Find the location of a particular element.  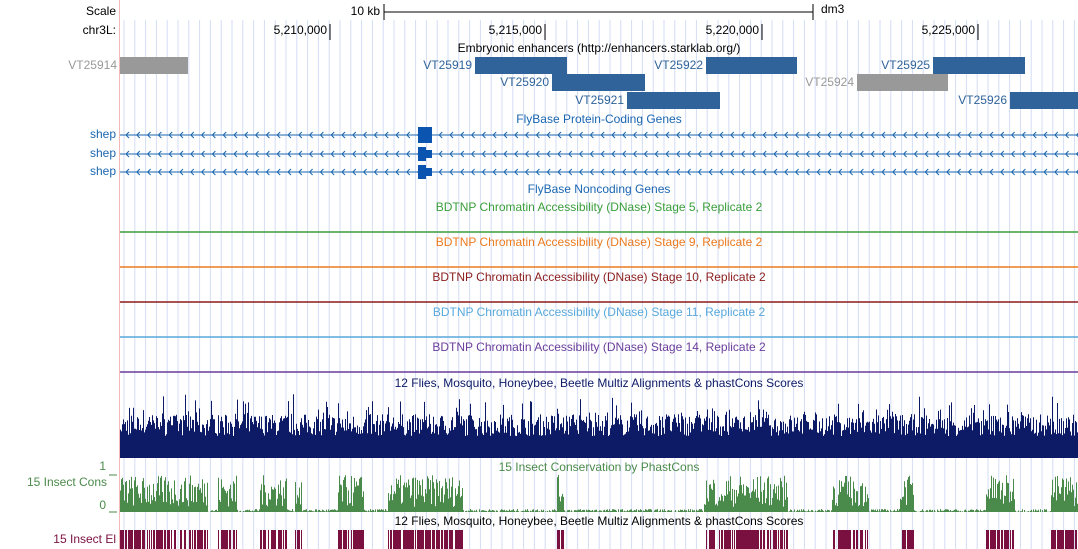

chrom-label: chr3L: is located at coordinates (99, 30).